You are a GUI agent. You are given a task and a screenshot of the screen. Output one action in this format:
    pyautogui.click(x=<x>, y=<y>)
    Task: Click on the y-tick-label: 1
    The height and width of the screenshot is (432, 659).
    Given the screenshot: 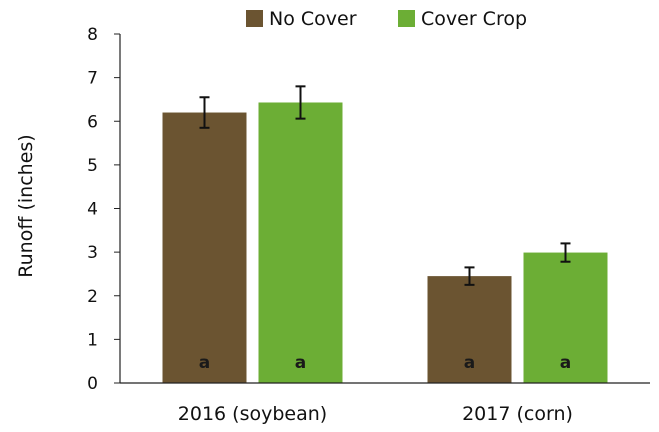 What is the action you would take?
    pyautogui.click(x=92, y=340)
    